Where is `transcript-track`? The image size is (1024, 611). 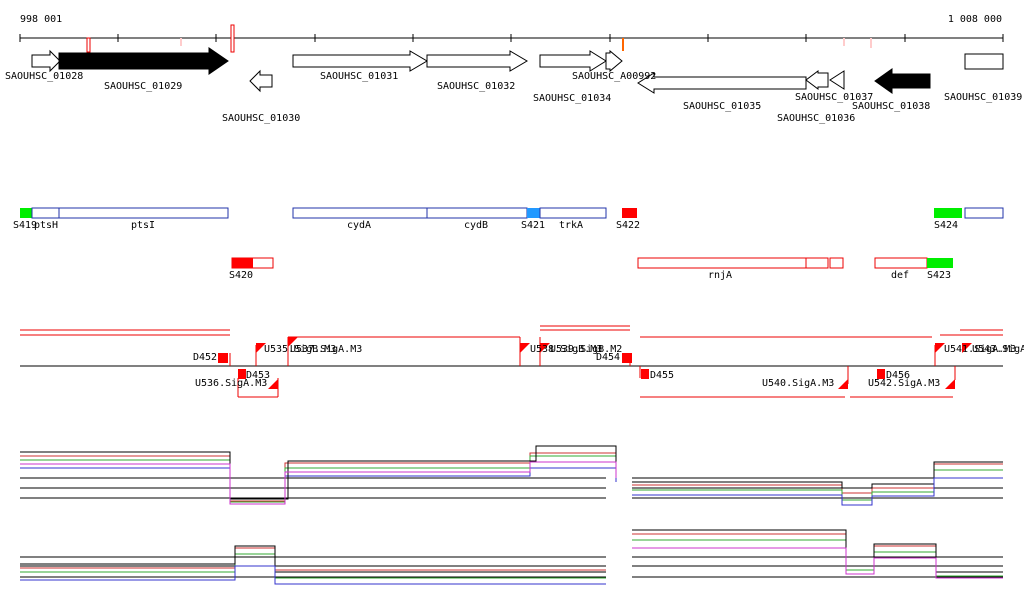 transcript-track is located at coordinates (511, 361).